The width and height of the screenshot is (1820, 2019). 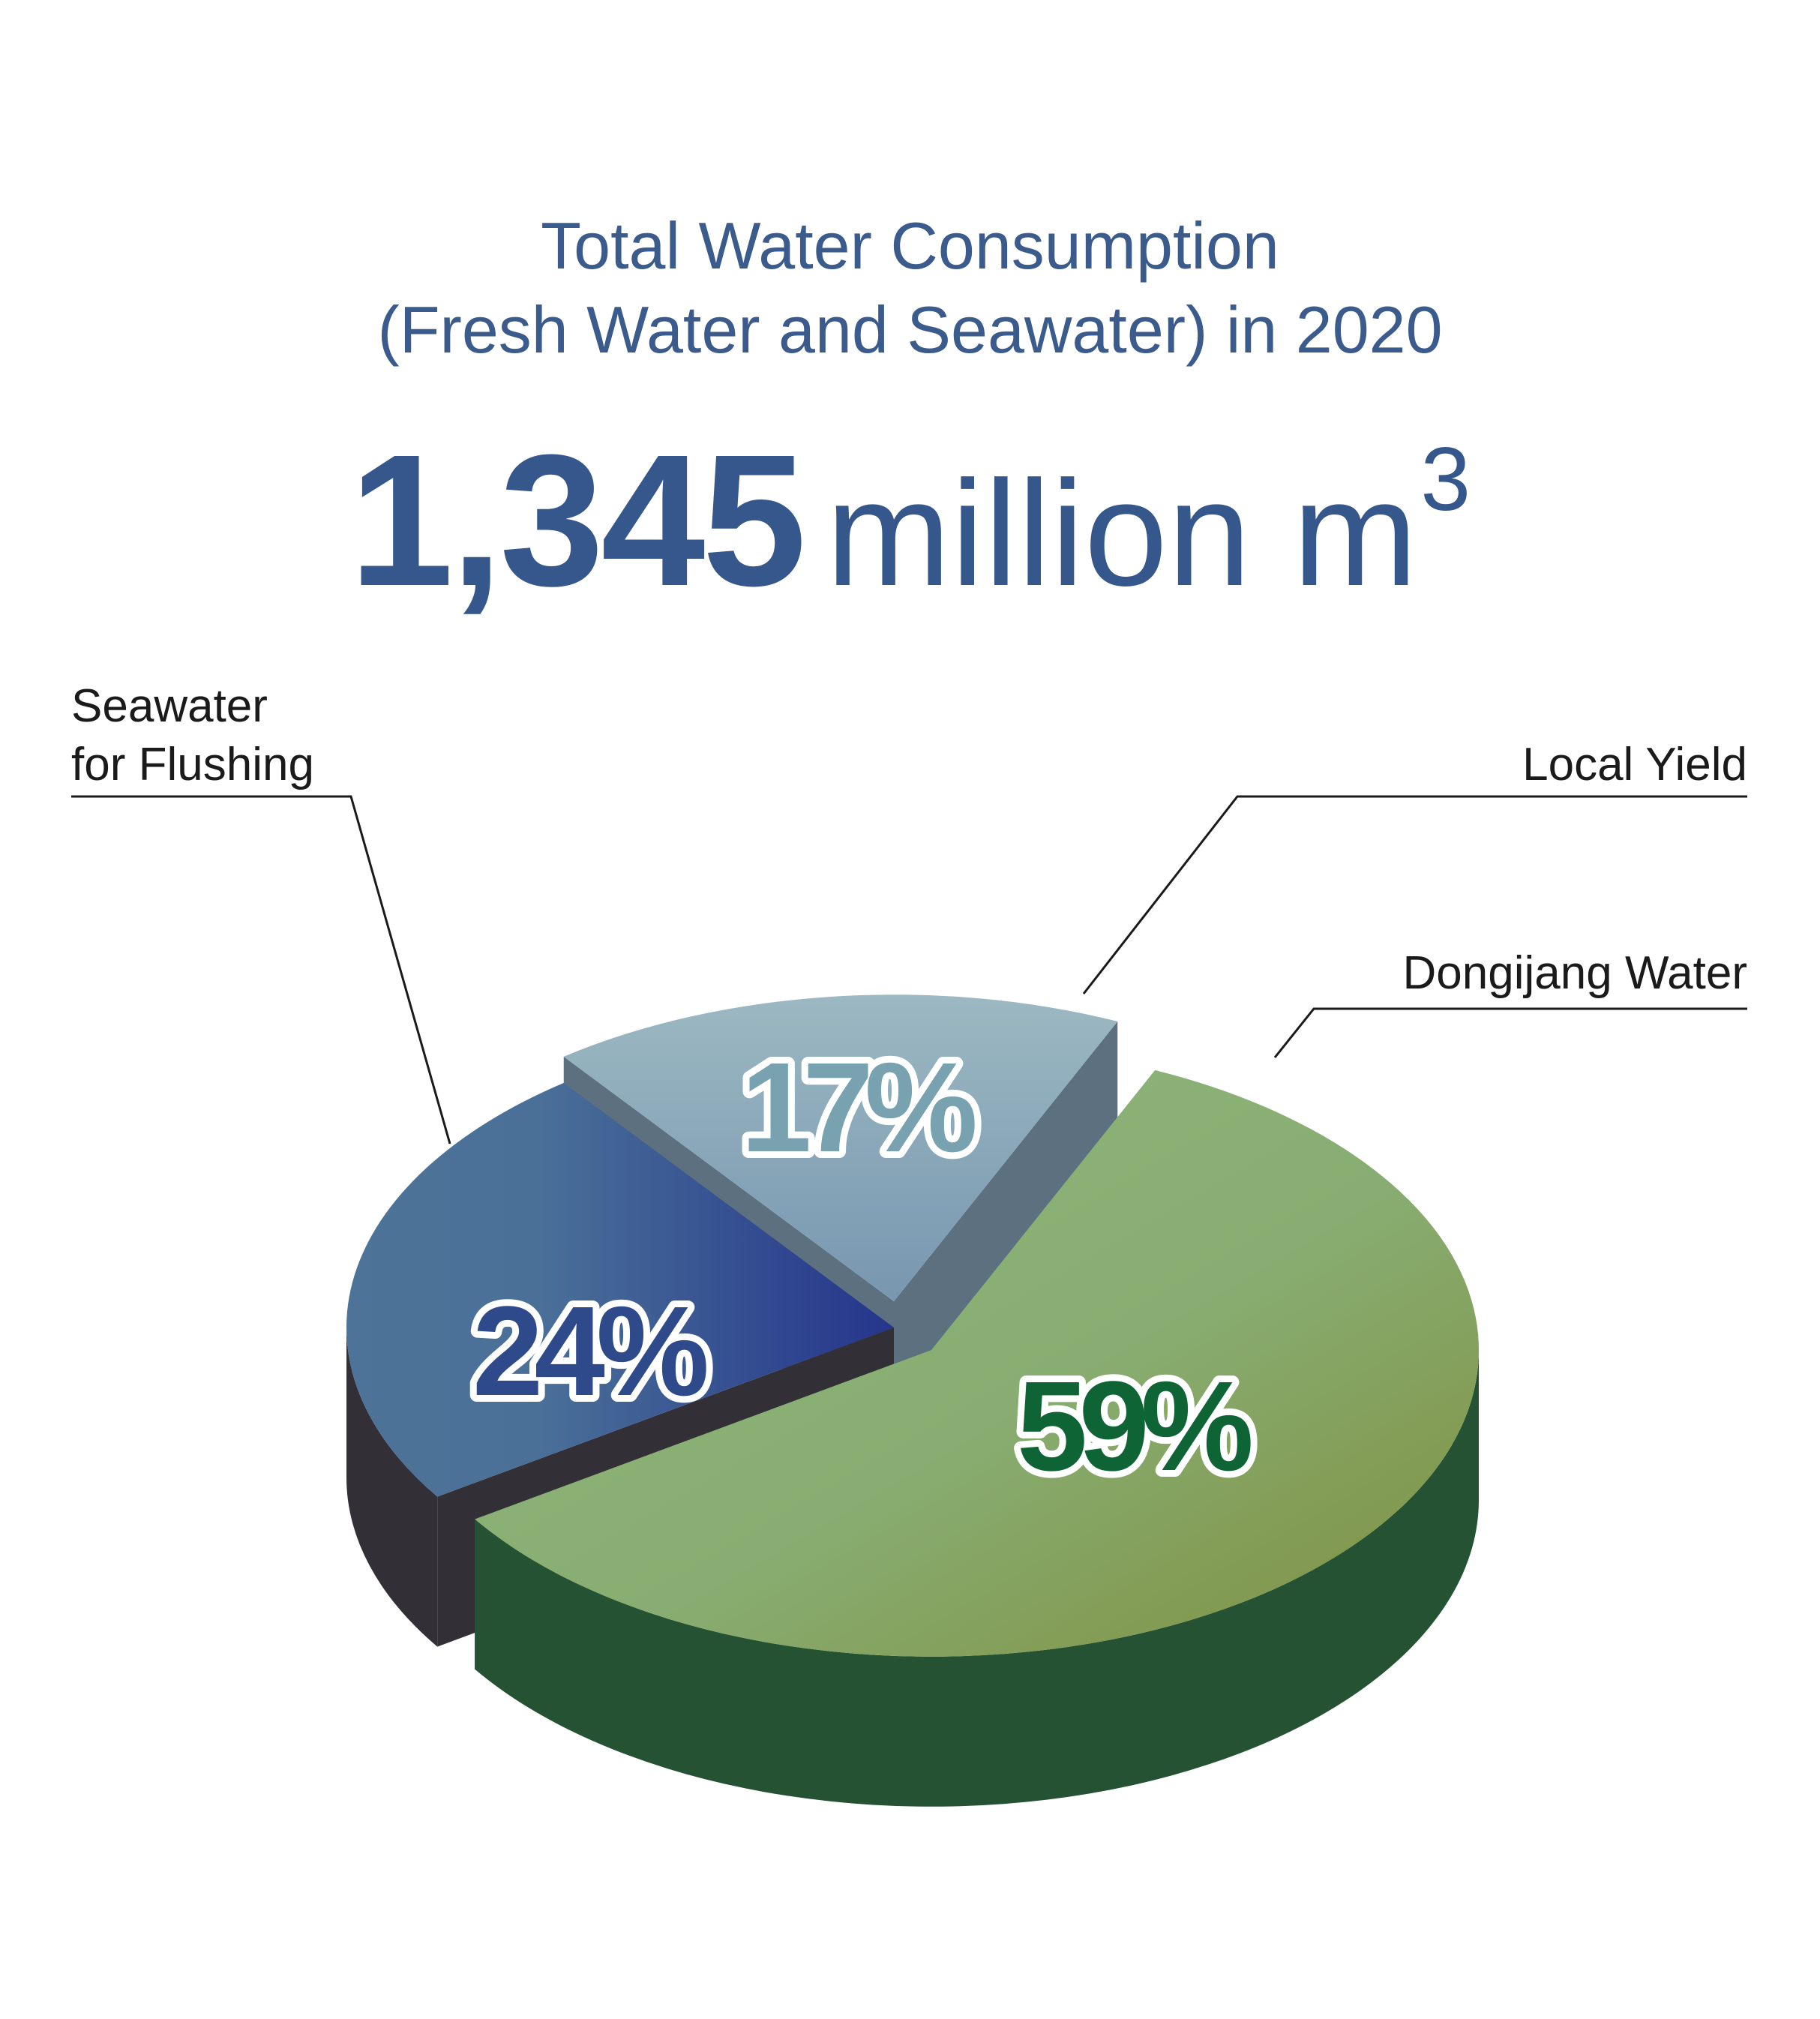 I want to click on callout-seawater-line2: for Flushing, so click(x=192, y=764).